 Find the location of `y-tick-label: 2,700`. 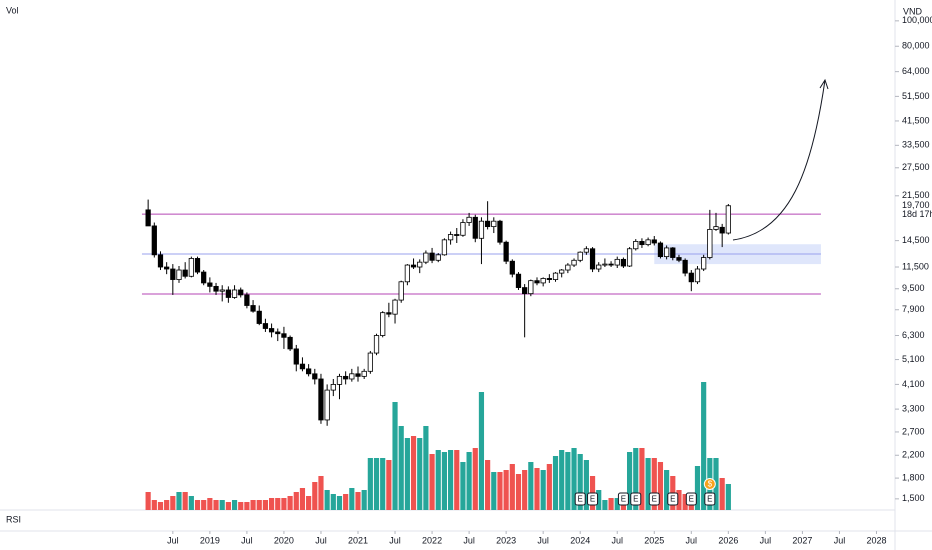

y-tick-label: 2,700 is located at coordinates (913, 431).